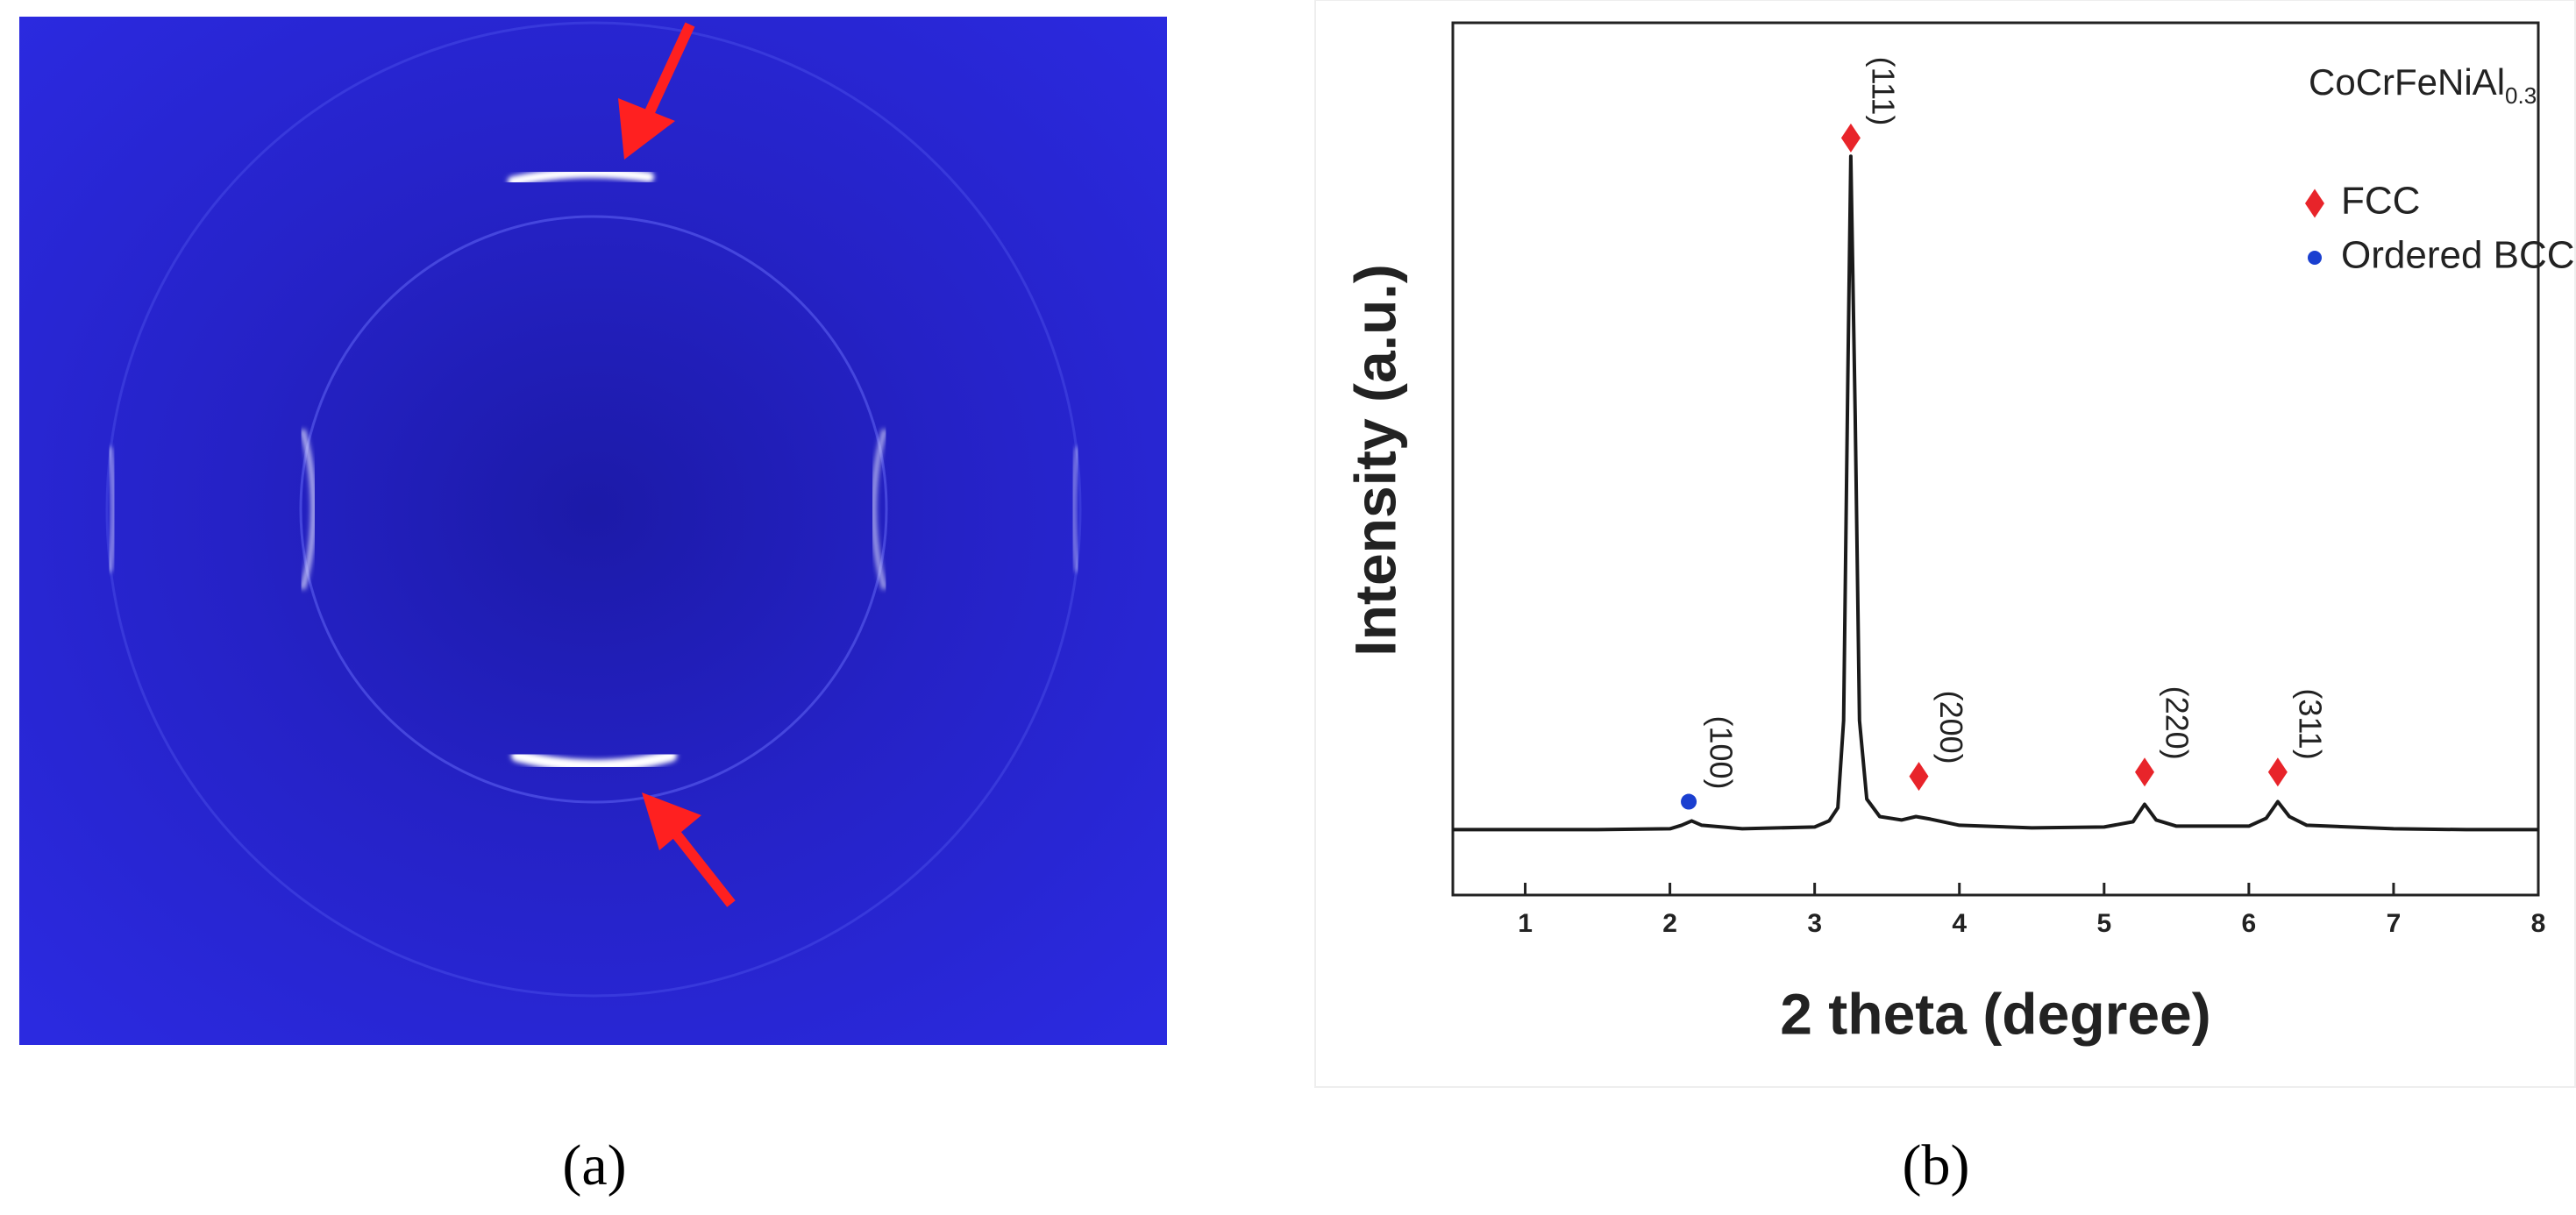 This screenshot has height=1215, width=2576. Describe the element at coordinates (1883, 91) in the screenshot. I see `peak-label: (111)` at that location.